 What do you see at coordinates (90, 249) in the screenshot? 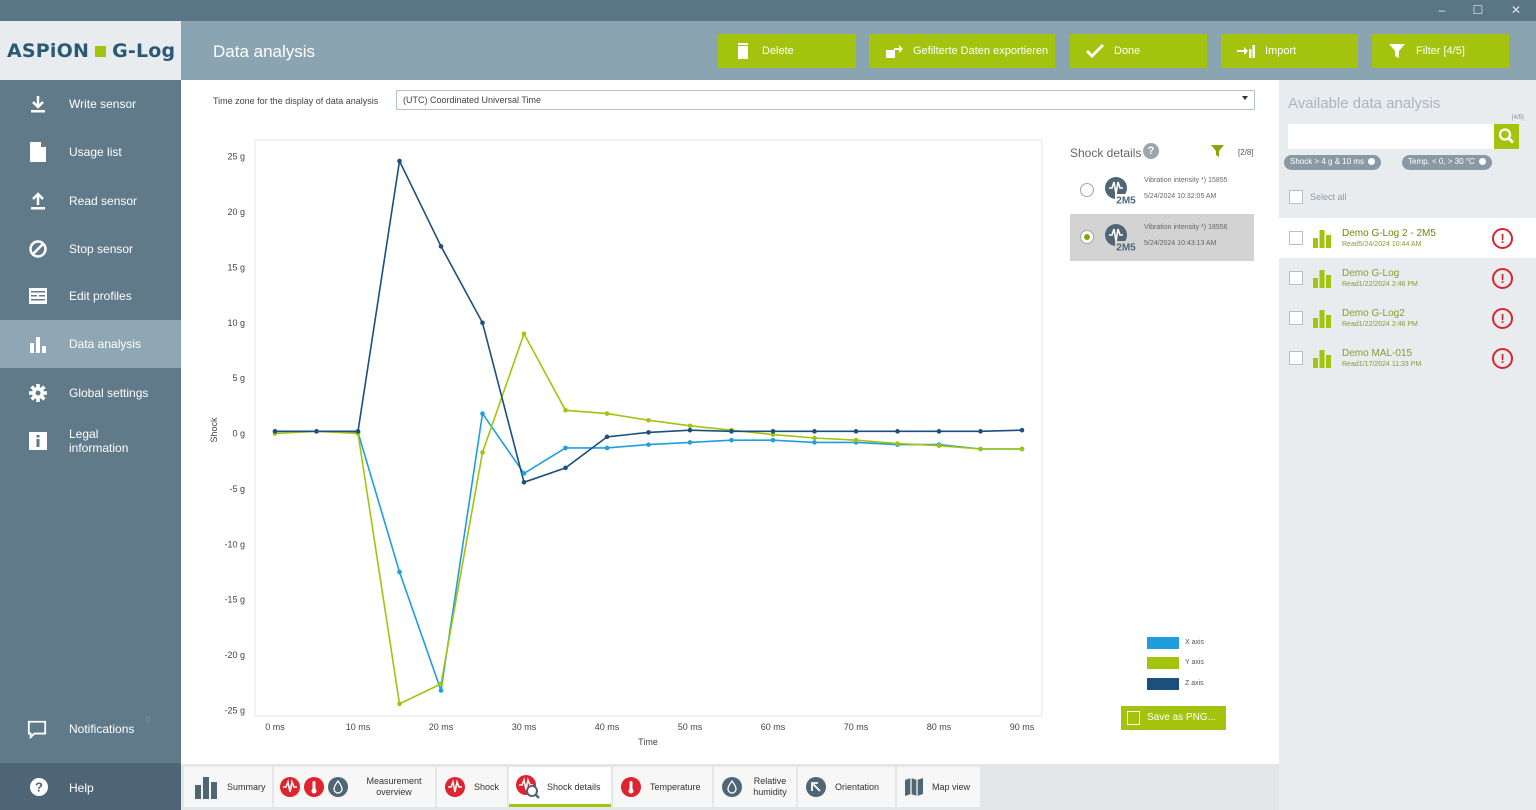
I see `sidebar-item-stop-sensor: Stop sensor` at bounding box center [90, 249].